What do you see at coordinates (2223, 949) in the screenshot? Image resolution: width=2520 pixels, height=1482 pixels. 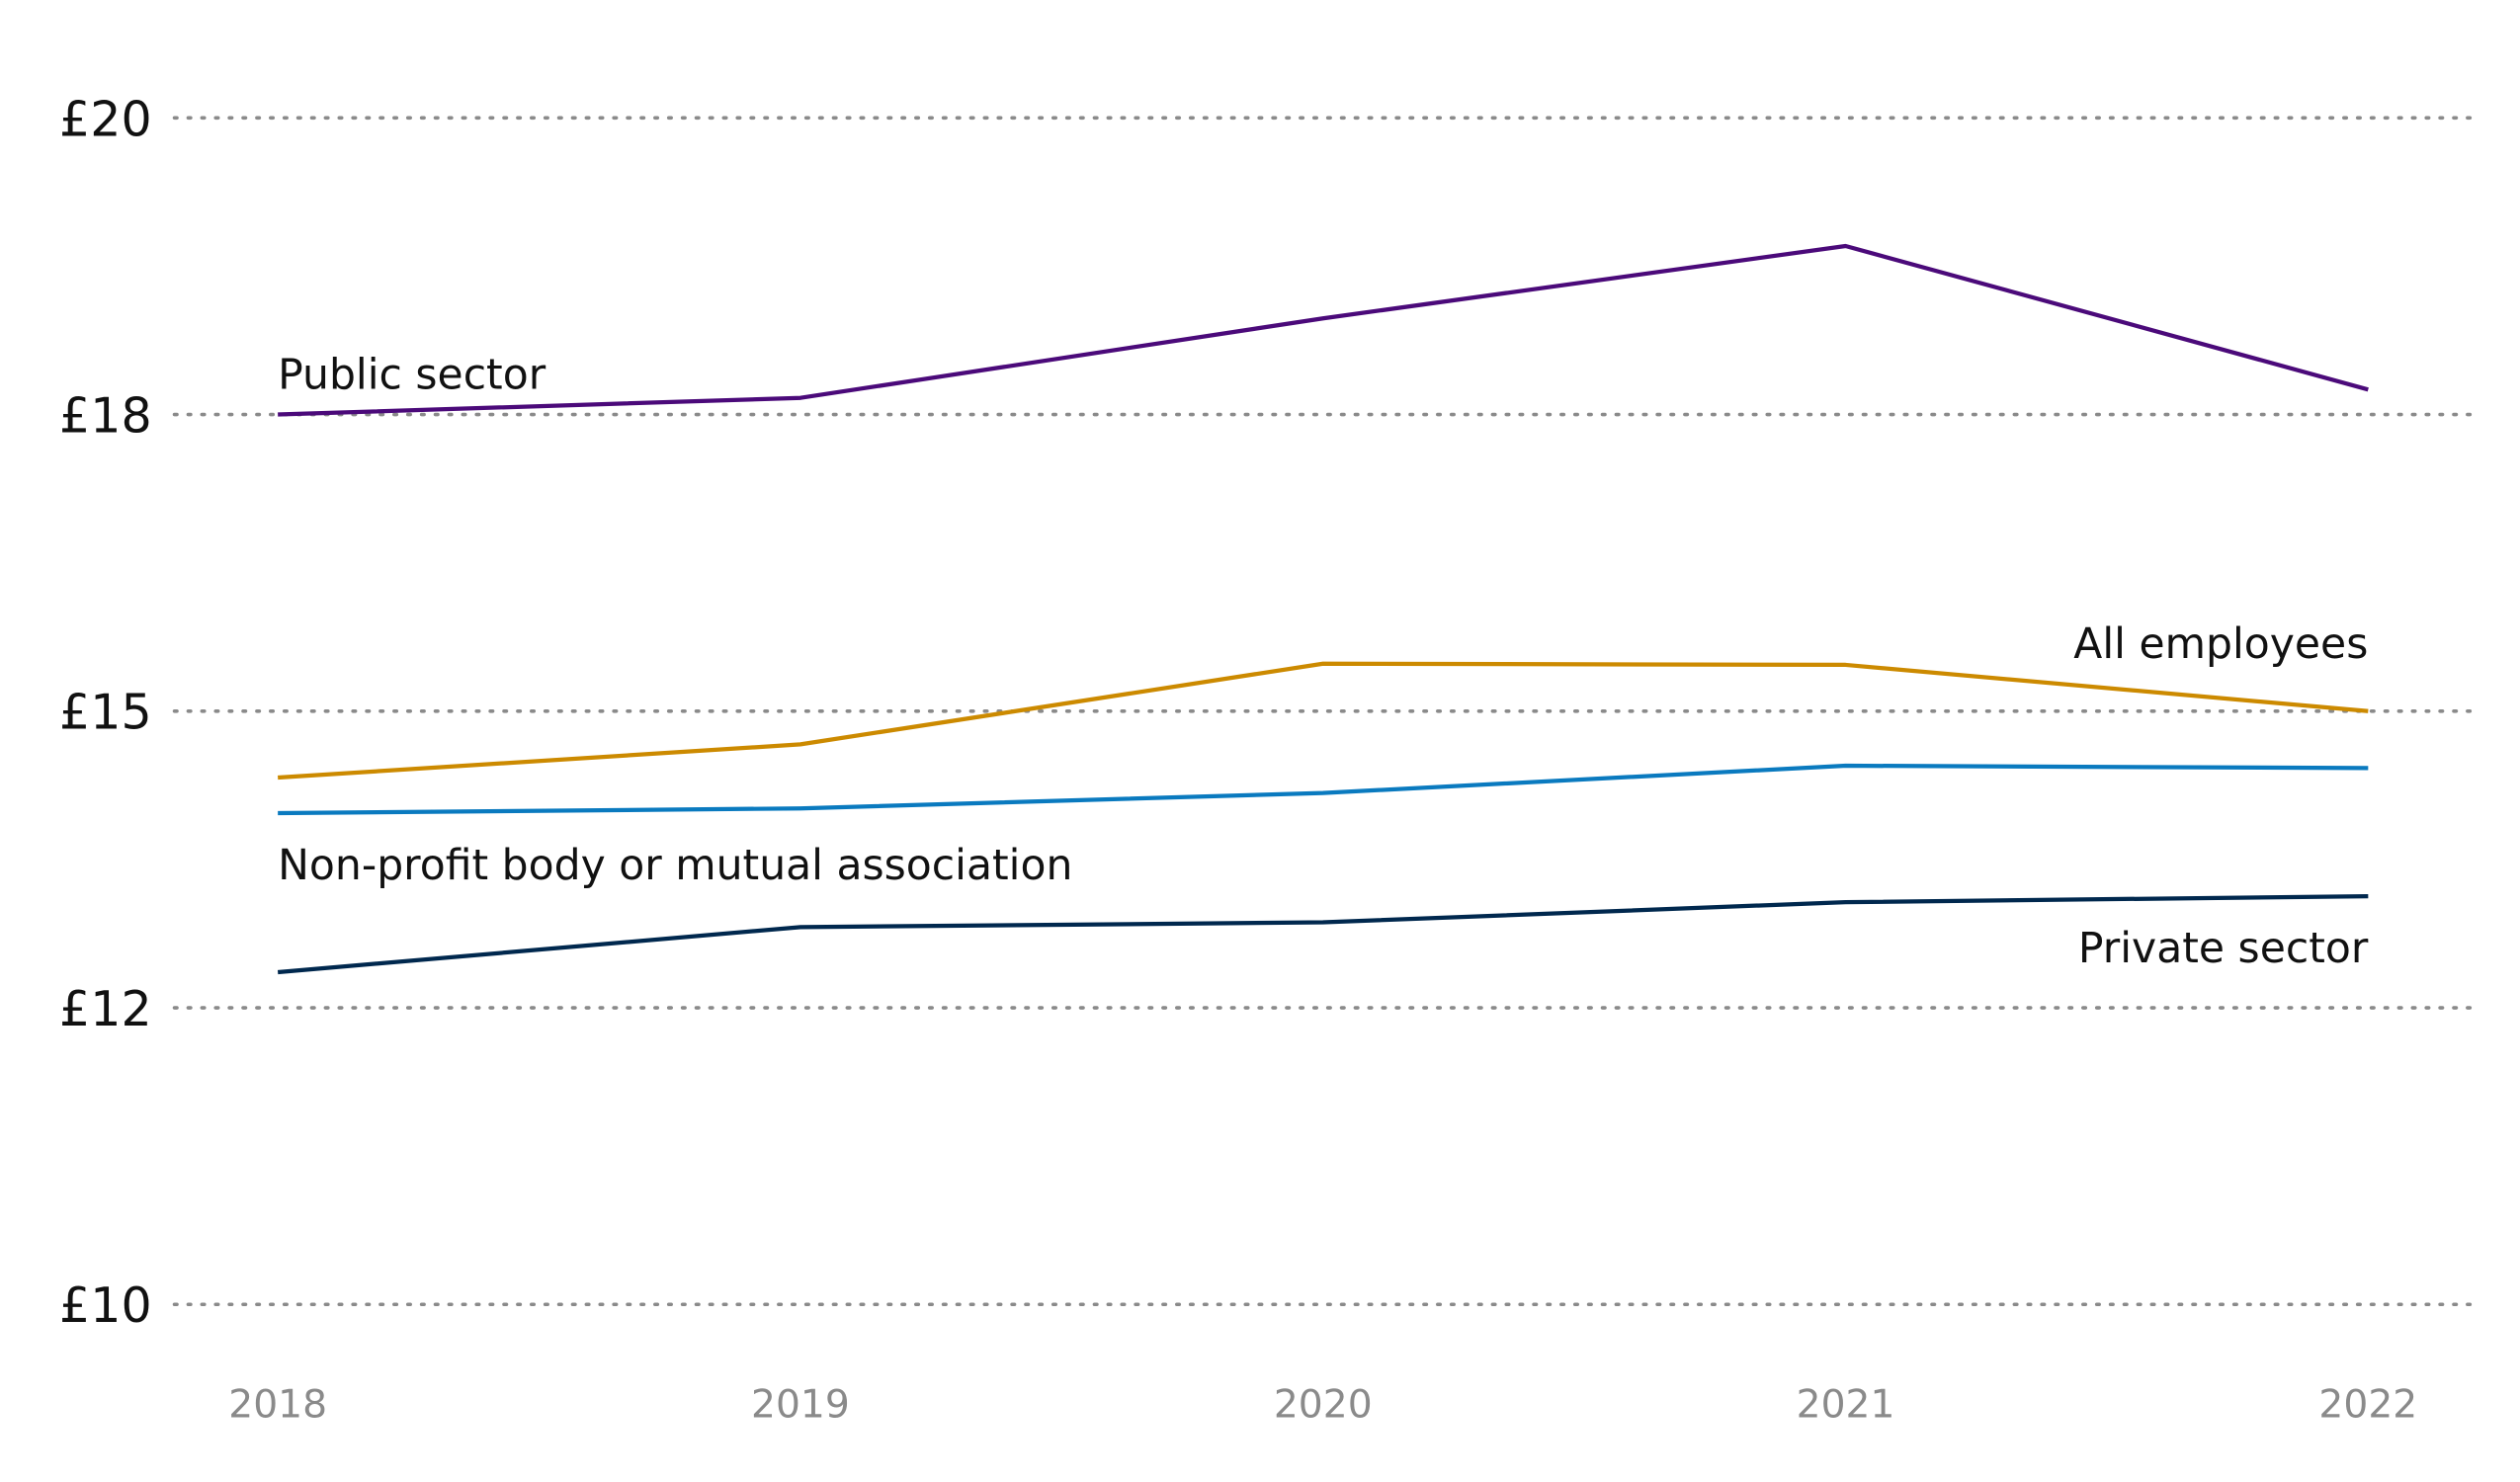 I see `series-label: Private sector` at bounding box center [2223, 949].